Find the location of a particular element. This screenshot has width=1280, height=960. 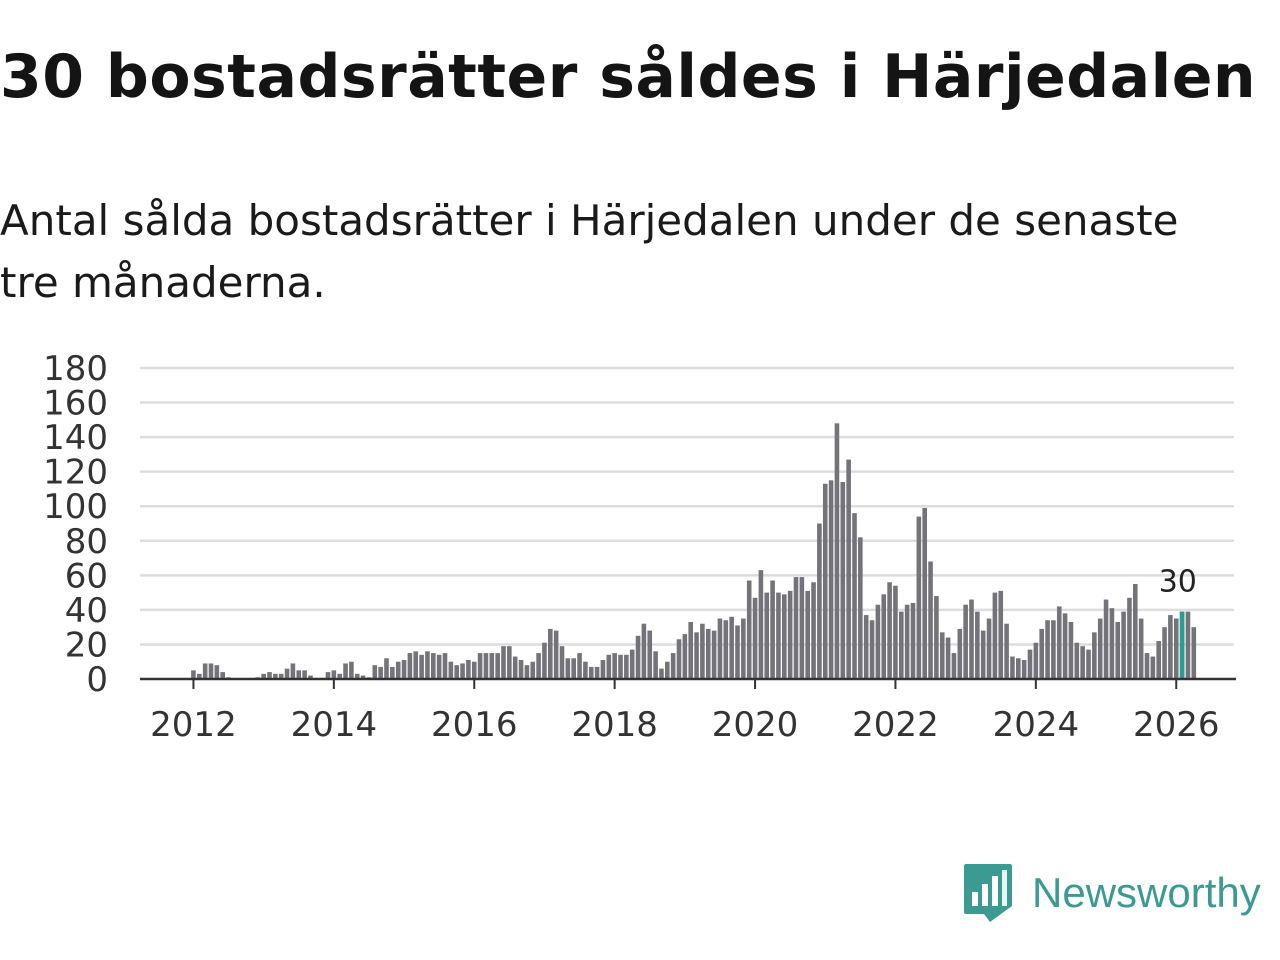

y-tick-label: 0 is located at coordinates (97, 680).